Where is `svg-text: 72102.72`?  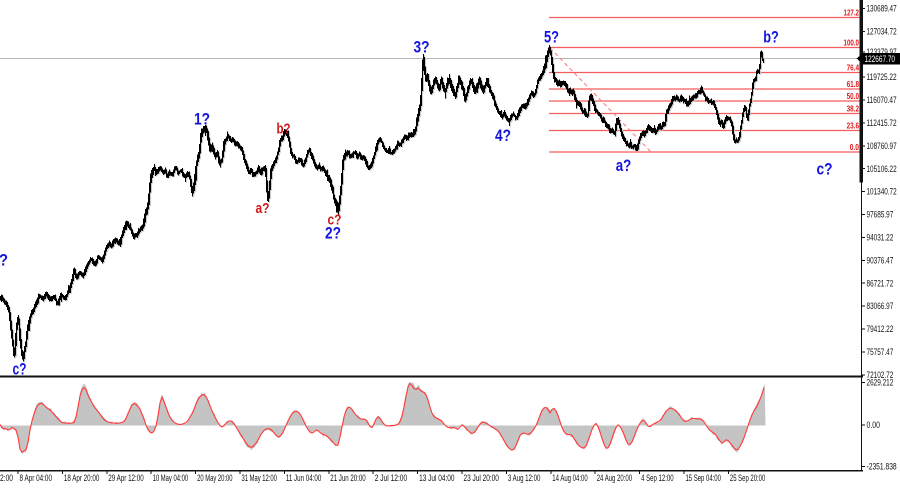
svg-text: 72102.72 is located at coordinates (880, 375).